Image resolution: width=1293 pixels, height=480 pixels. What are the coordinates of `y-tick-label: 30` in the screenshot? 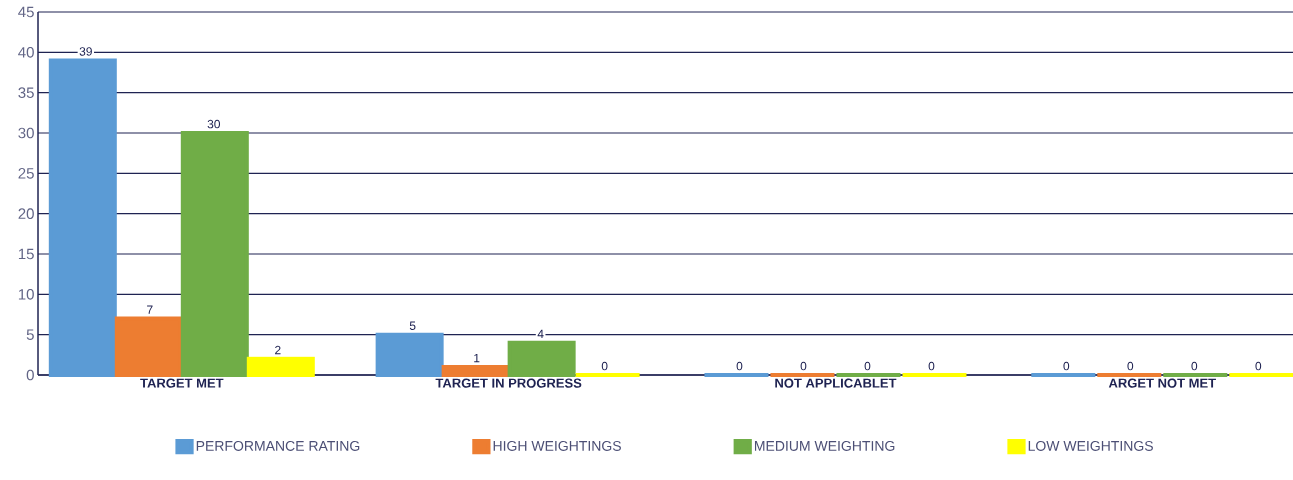 It's located at (26, 133).